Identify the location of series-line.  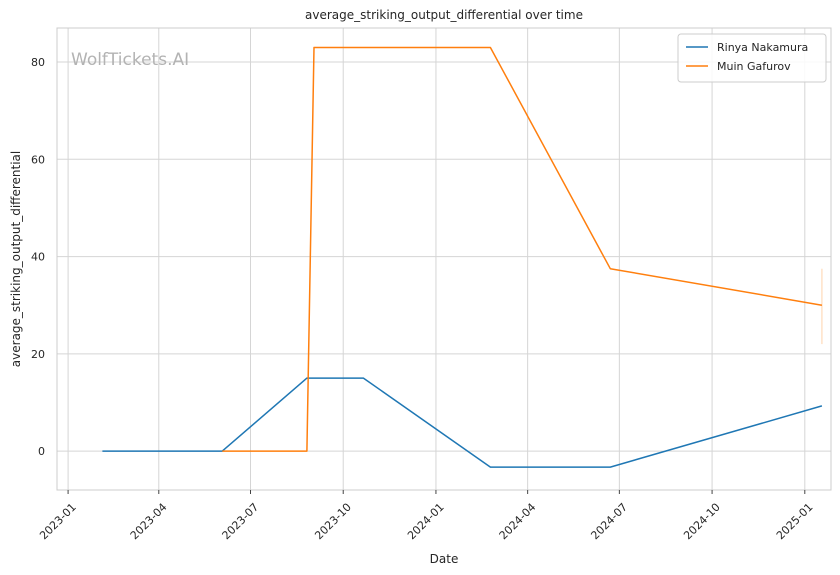
(462, 422).